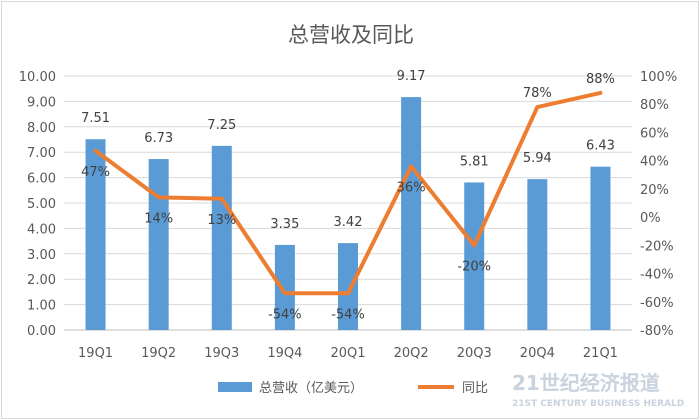 Image resolution: width=700 pixels, height=420 pixels. I want to click on x-axis-tick: 21Q1, so click(600, 353).